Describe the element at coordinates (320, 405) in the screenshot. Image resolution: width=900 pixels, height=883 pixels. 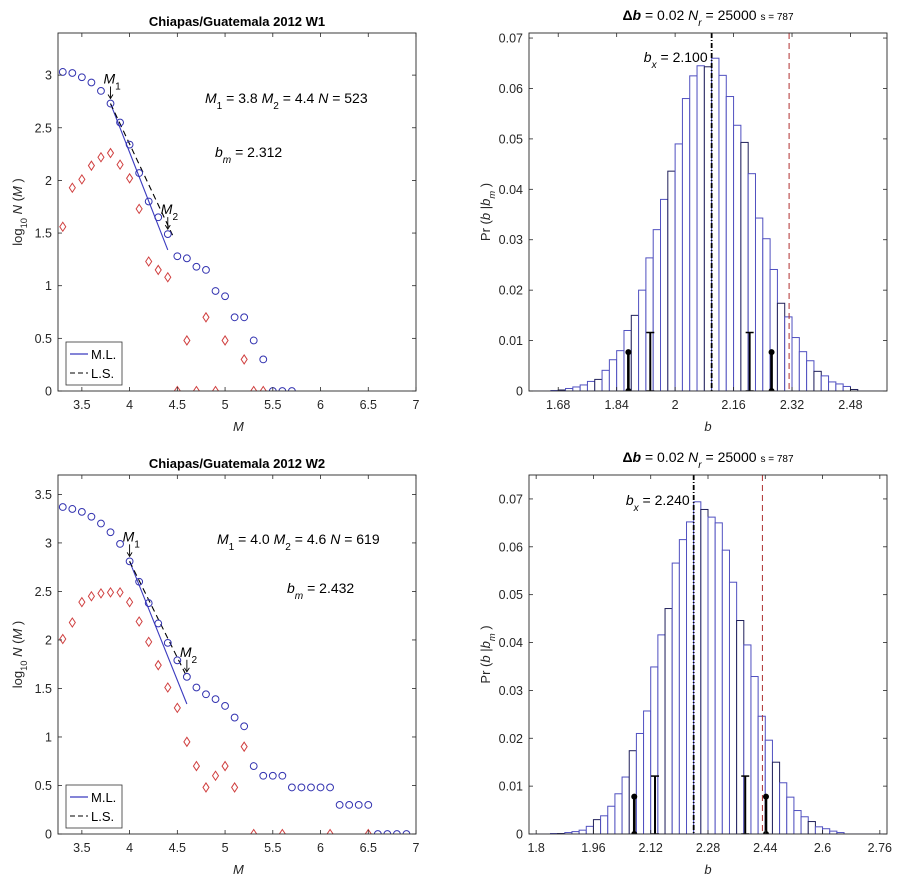
I see `x-tick-label: 6` at that location.